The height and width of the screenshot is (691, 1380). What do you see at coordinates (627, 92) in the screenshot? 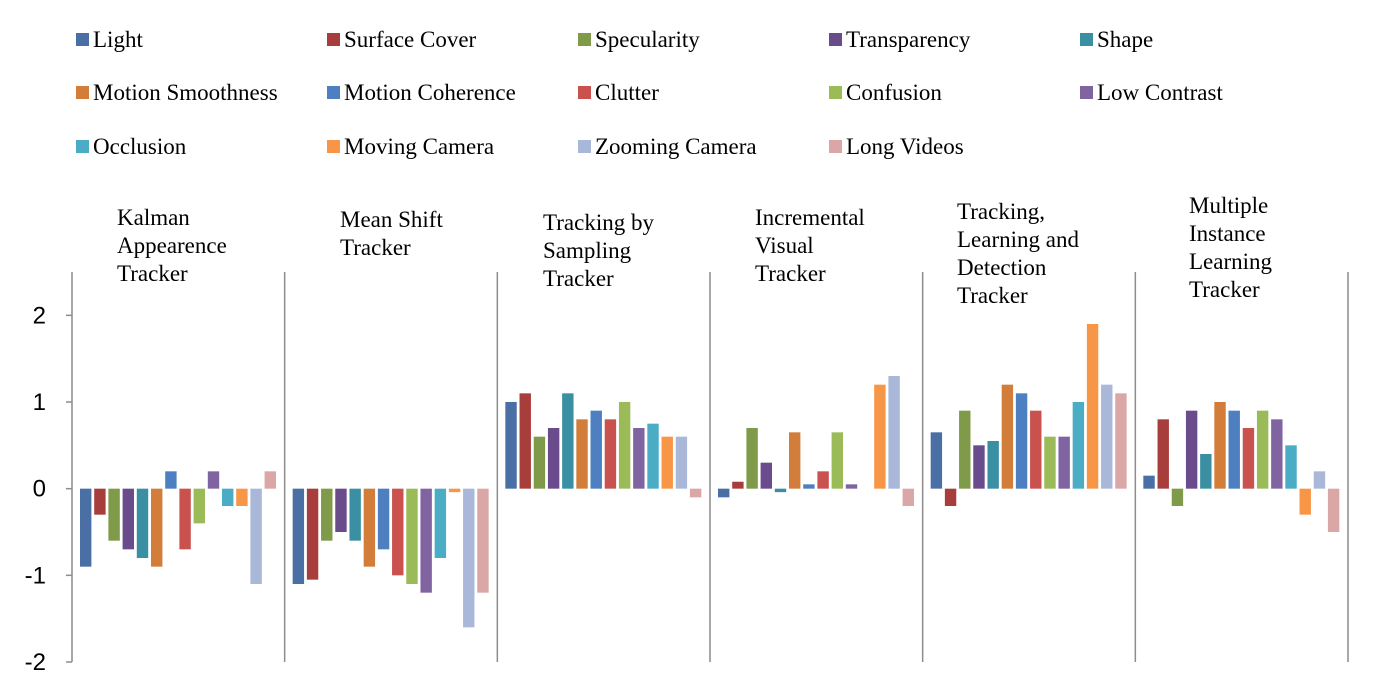
I see `legend-label-7: Clutter` at bounding box center [627, 92].